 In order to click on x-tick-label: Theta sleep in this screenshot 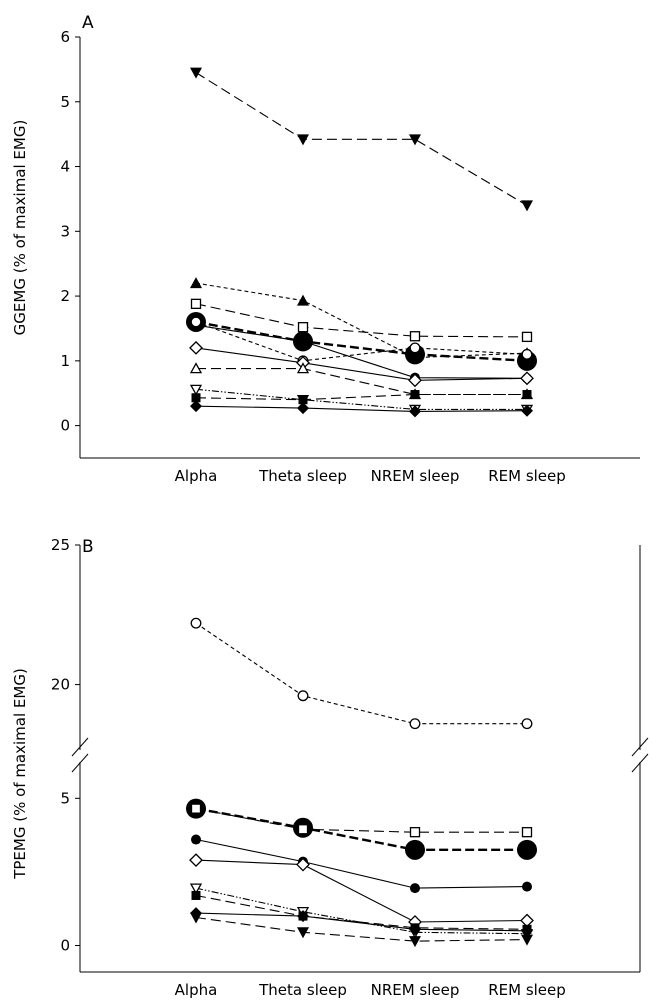, I will do `click(302, 476)`.